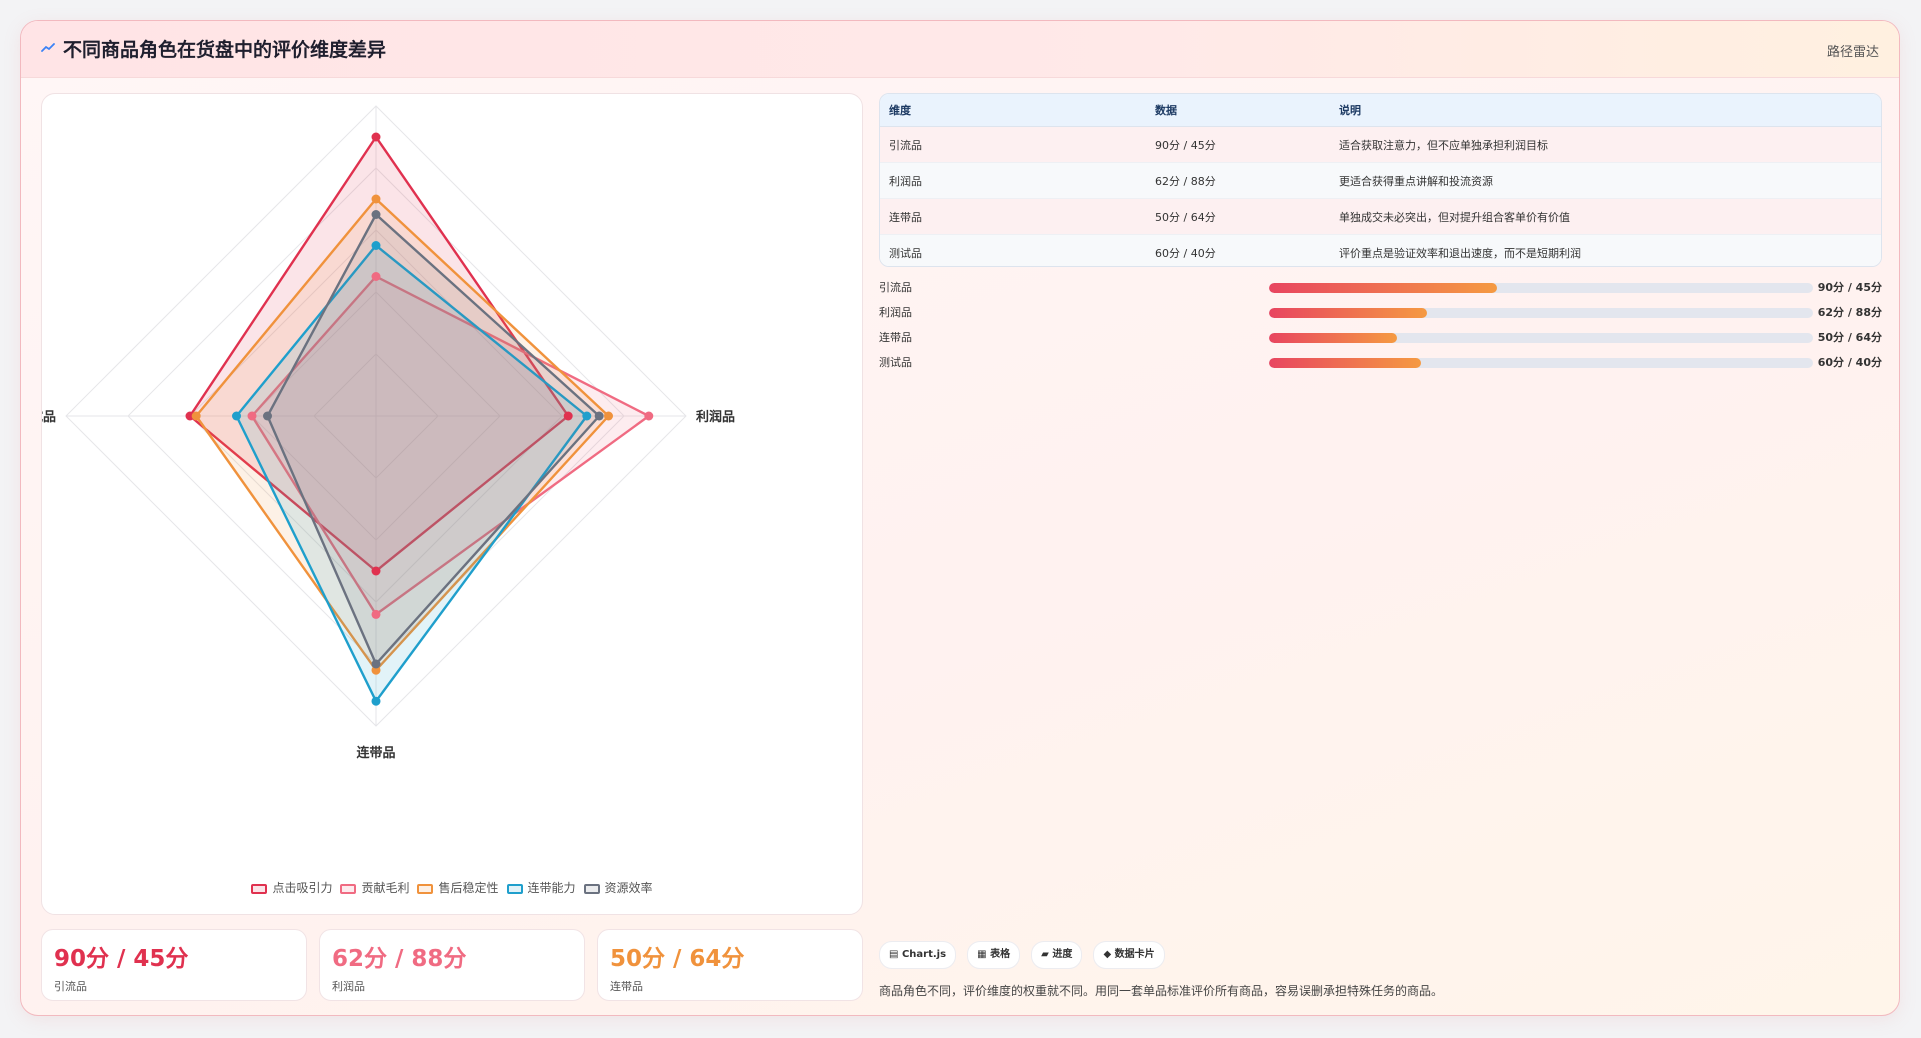 The height and width of the screenshot is (1038, 1921). What do you see at coordinates (895, 287) in the screenshot?
I see `progress-label: 引流品` at bounding box center [895, 287].